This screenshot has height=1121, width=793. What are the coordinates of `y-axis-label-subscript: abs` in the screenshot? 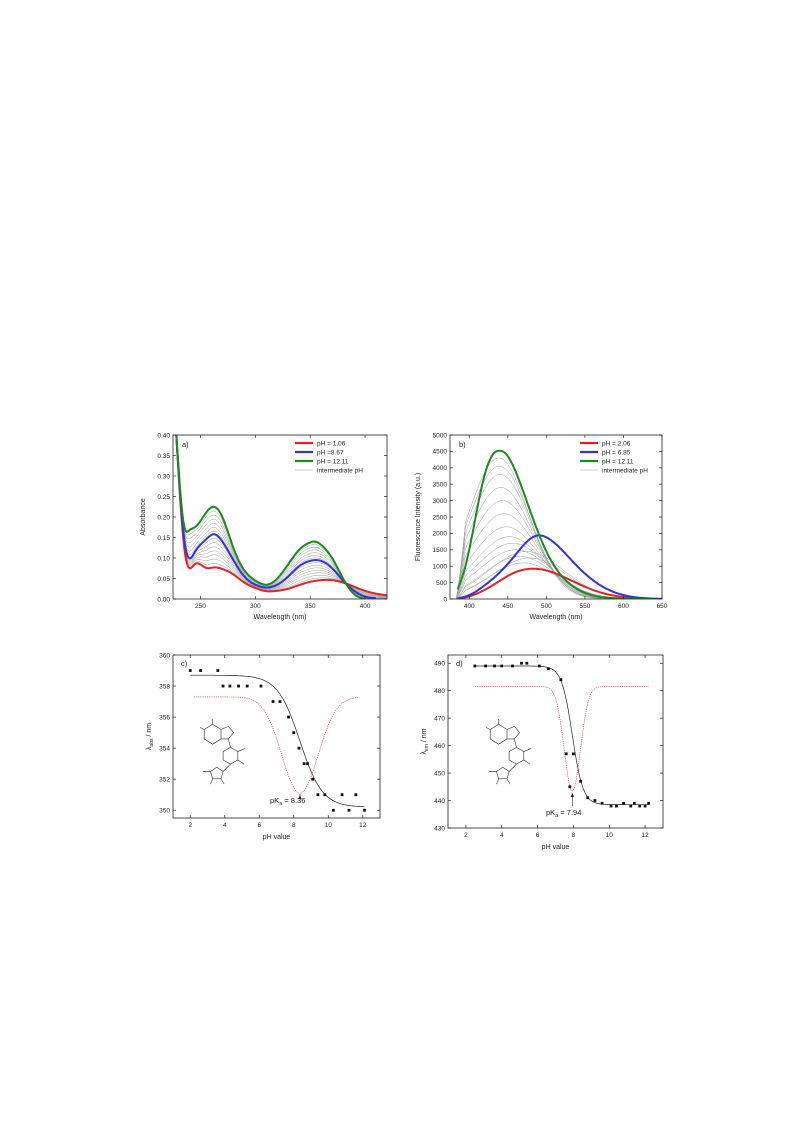 It's located at (152, 742).